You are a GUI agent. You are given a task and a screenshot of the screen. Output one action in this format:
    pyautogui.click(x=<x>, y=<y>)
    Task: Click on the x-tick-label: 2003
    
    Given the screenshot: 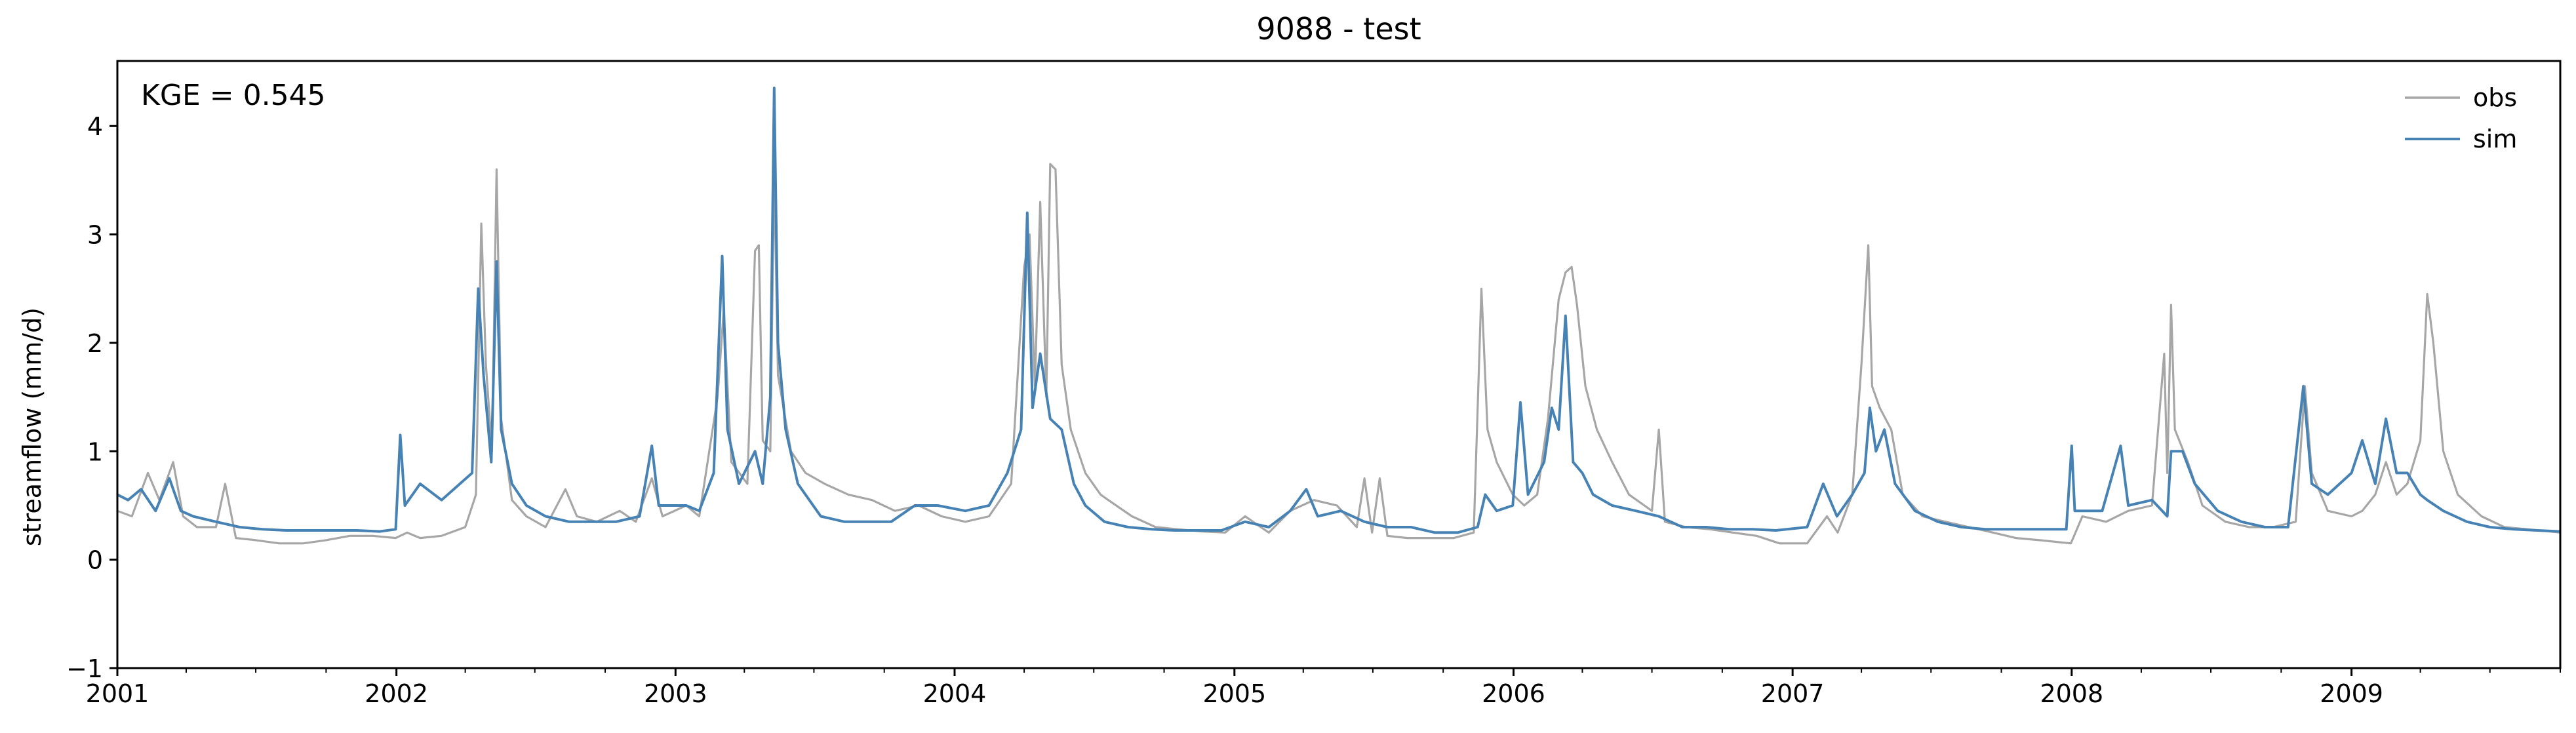 What is the action you would take?
    pyautogui.click(x=675, y=693)
    